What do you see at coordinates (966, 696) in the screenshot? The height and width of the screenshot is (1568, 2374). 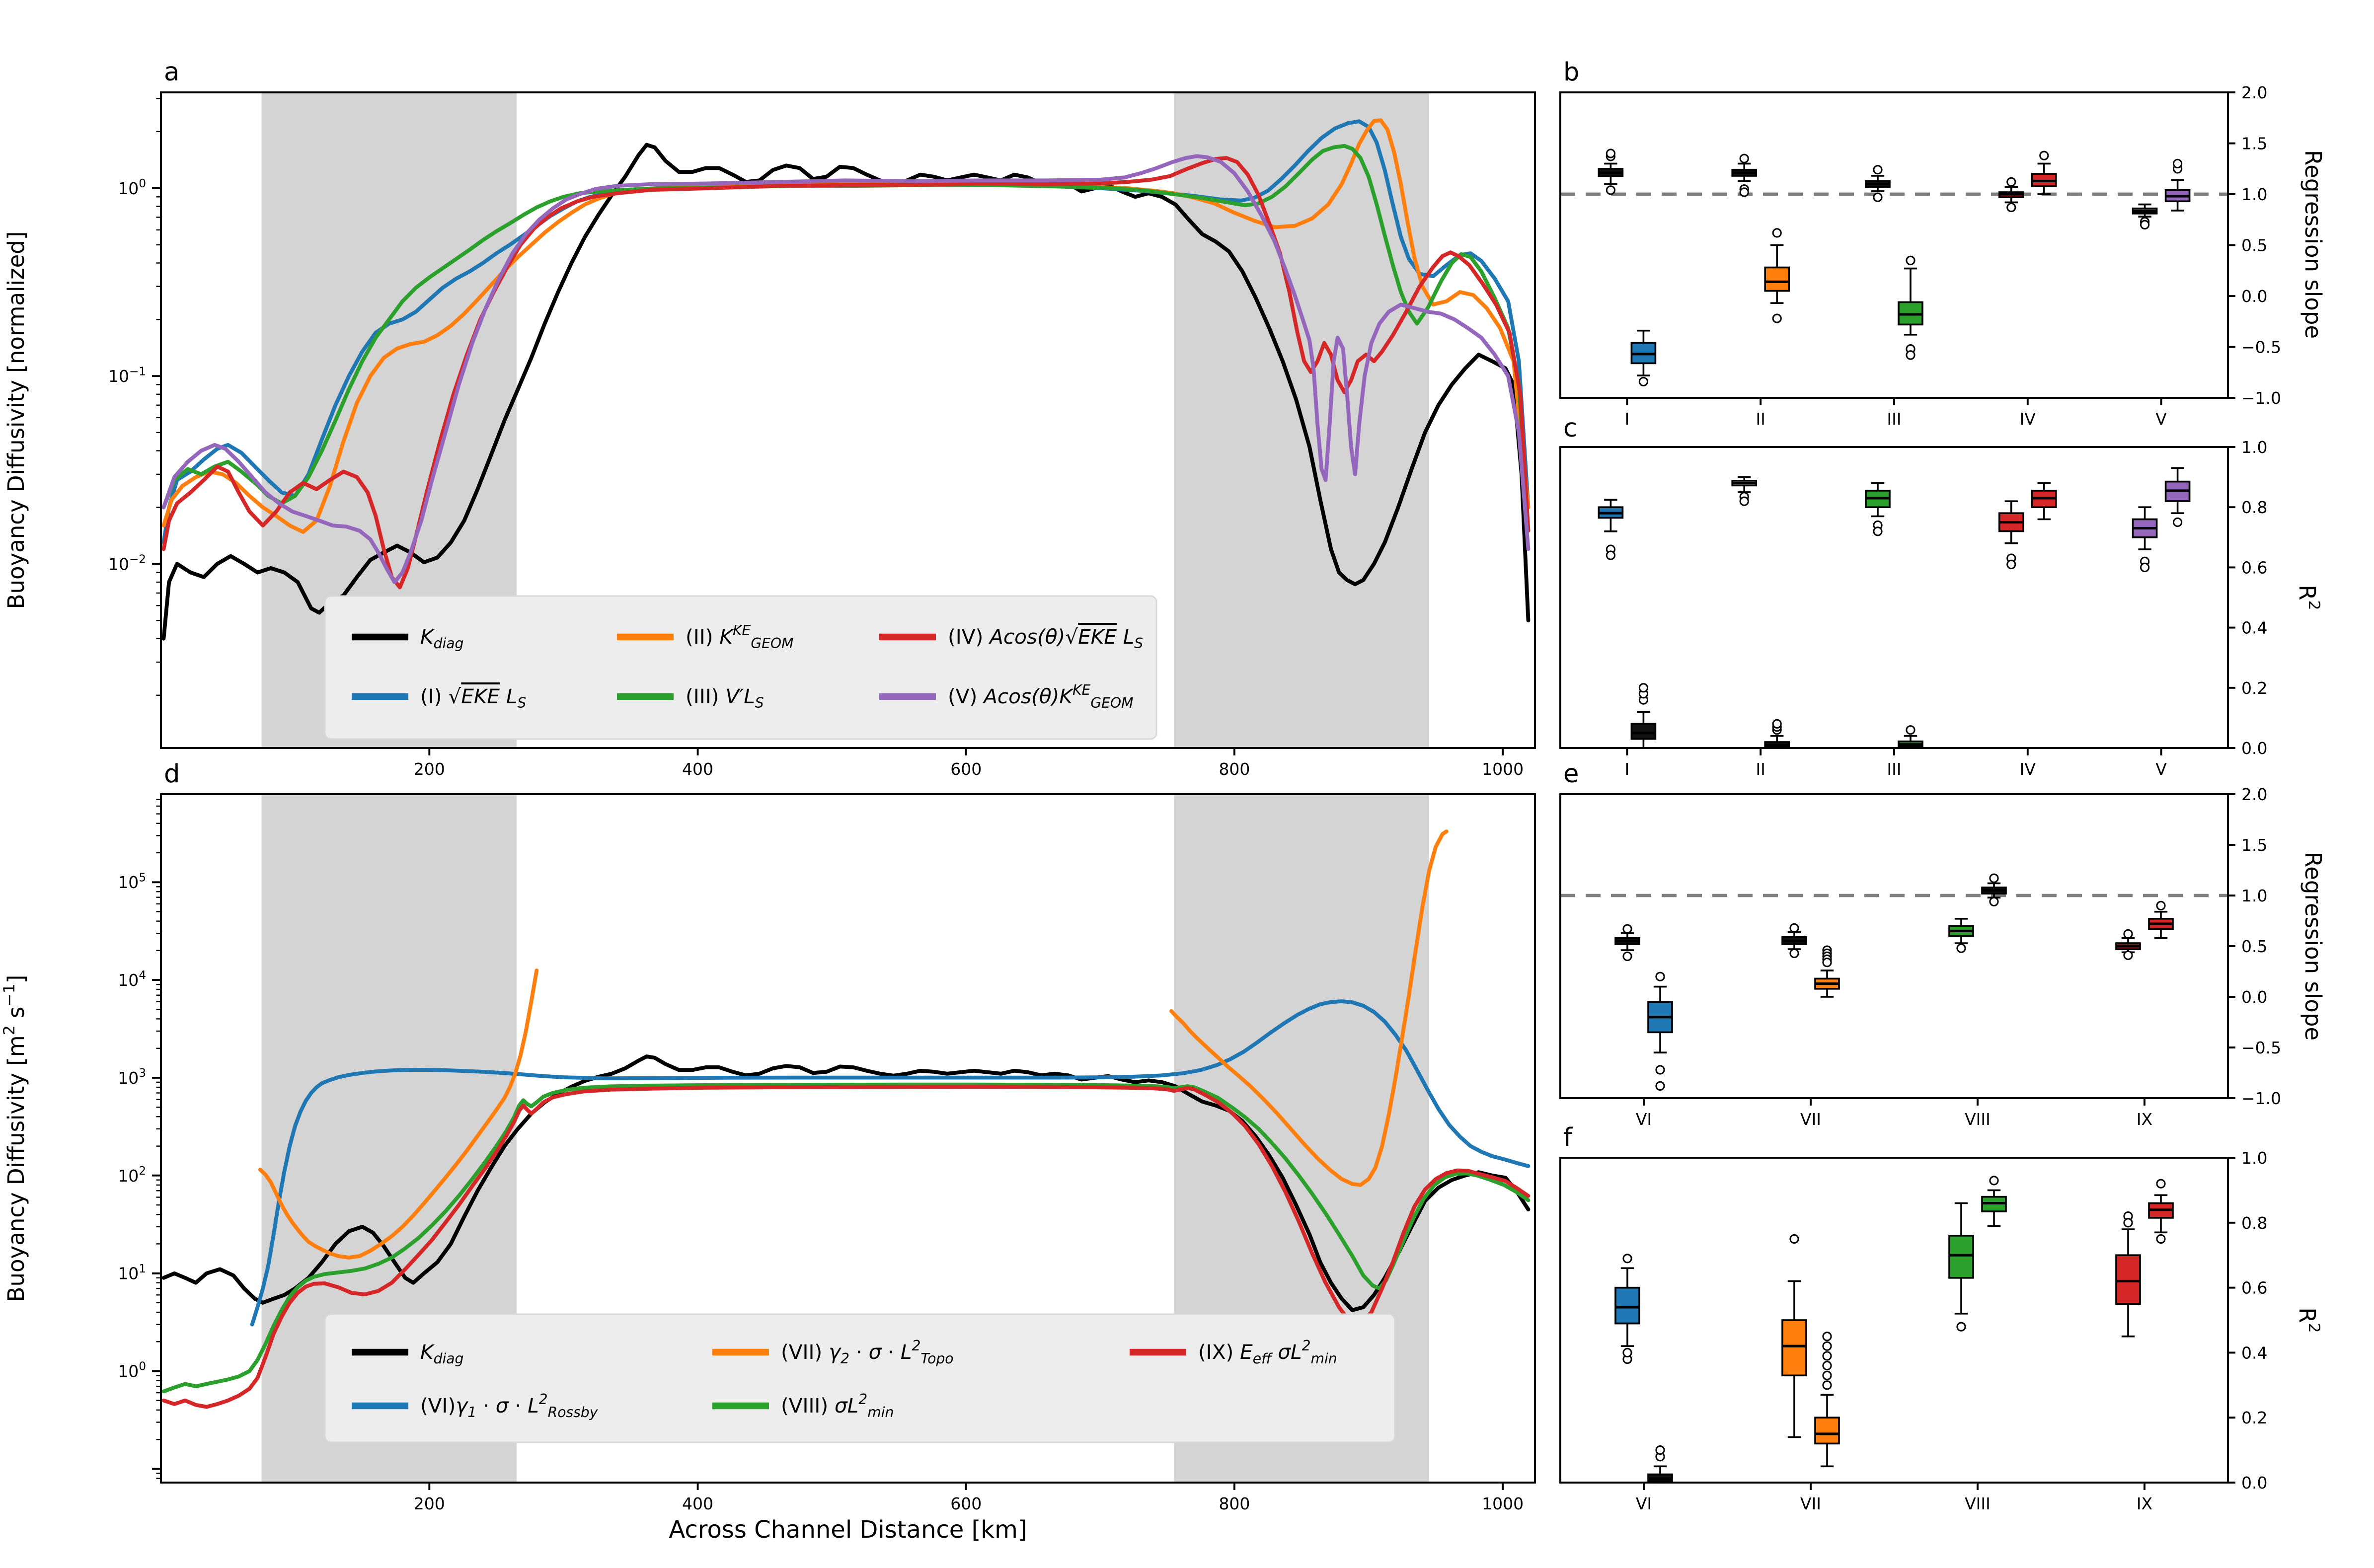 I see `tspan: (V)` at bounding box center [966, 696].